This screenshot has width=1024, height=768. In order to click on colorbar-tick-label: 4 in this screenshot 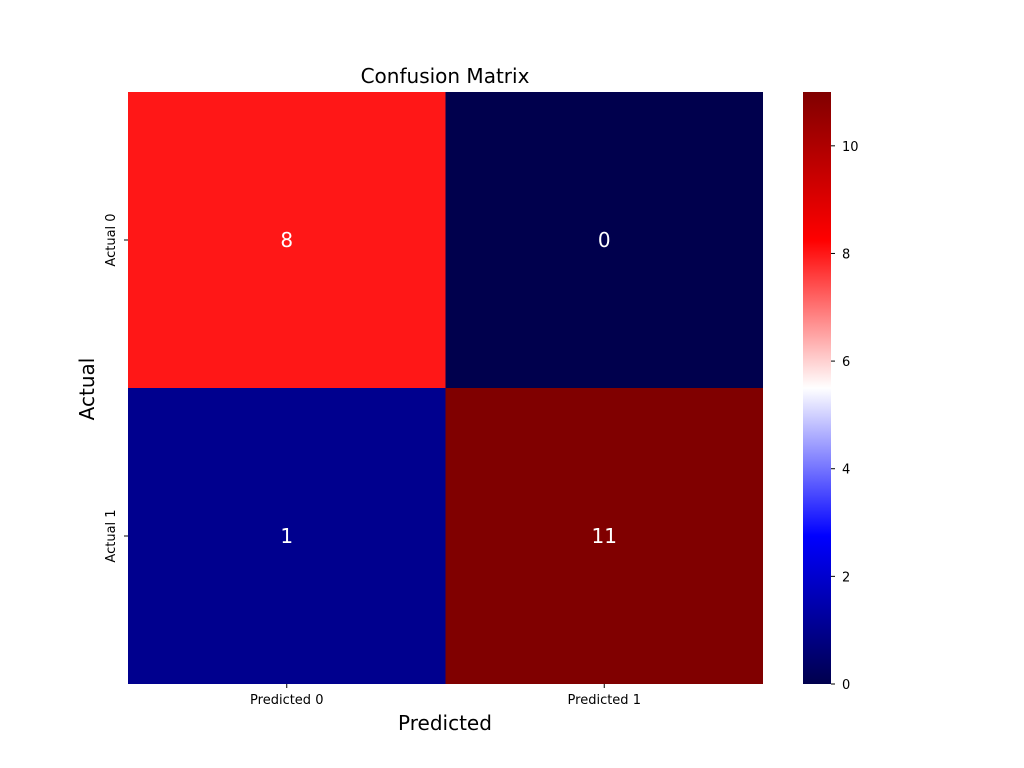, I will do `click(846, 470)`.